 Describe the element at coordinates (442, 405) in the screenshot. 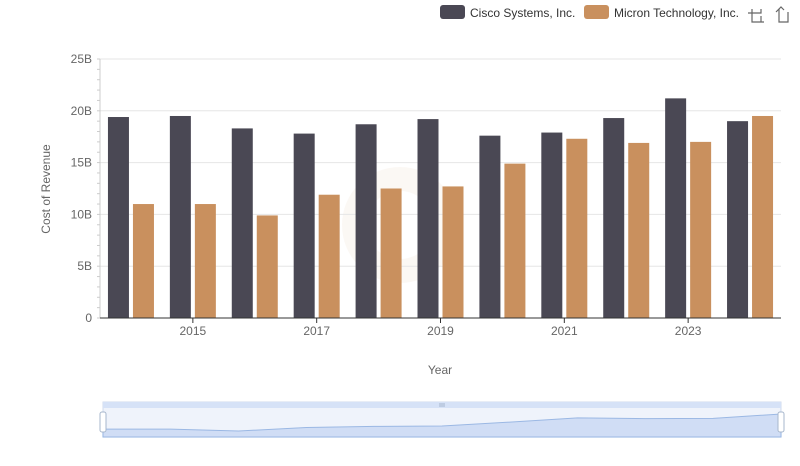

I see `slider-move-grip-icon` at that location.